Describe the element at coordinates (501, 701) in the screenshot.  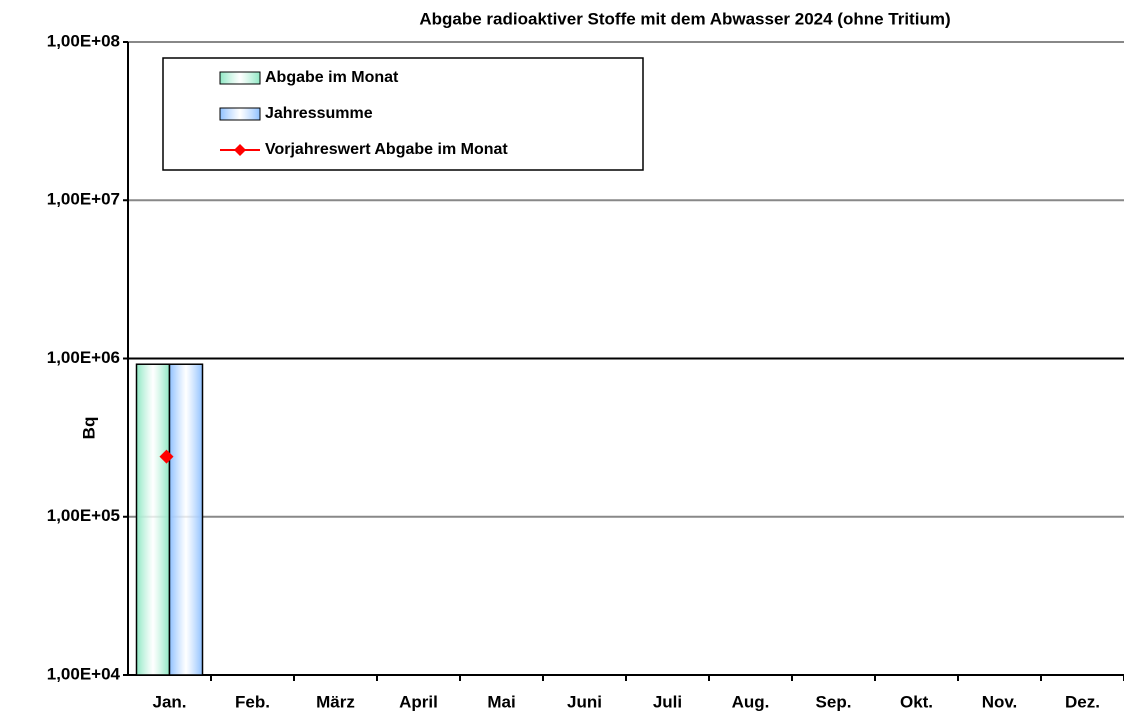
I see `x-tick-label: Mai` at that location.